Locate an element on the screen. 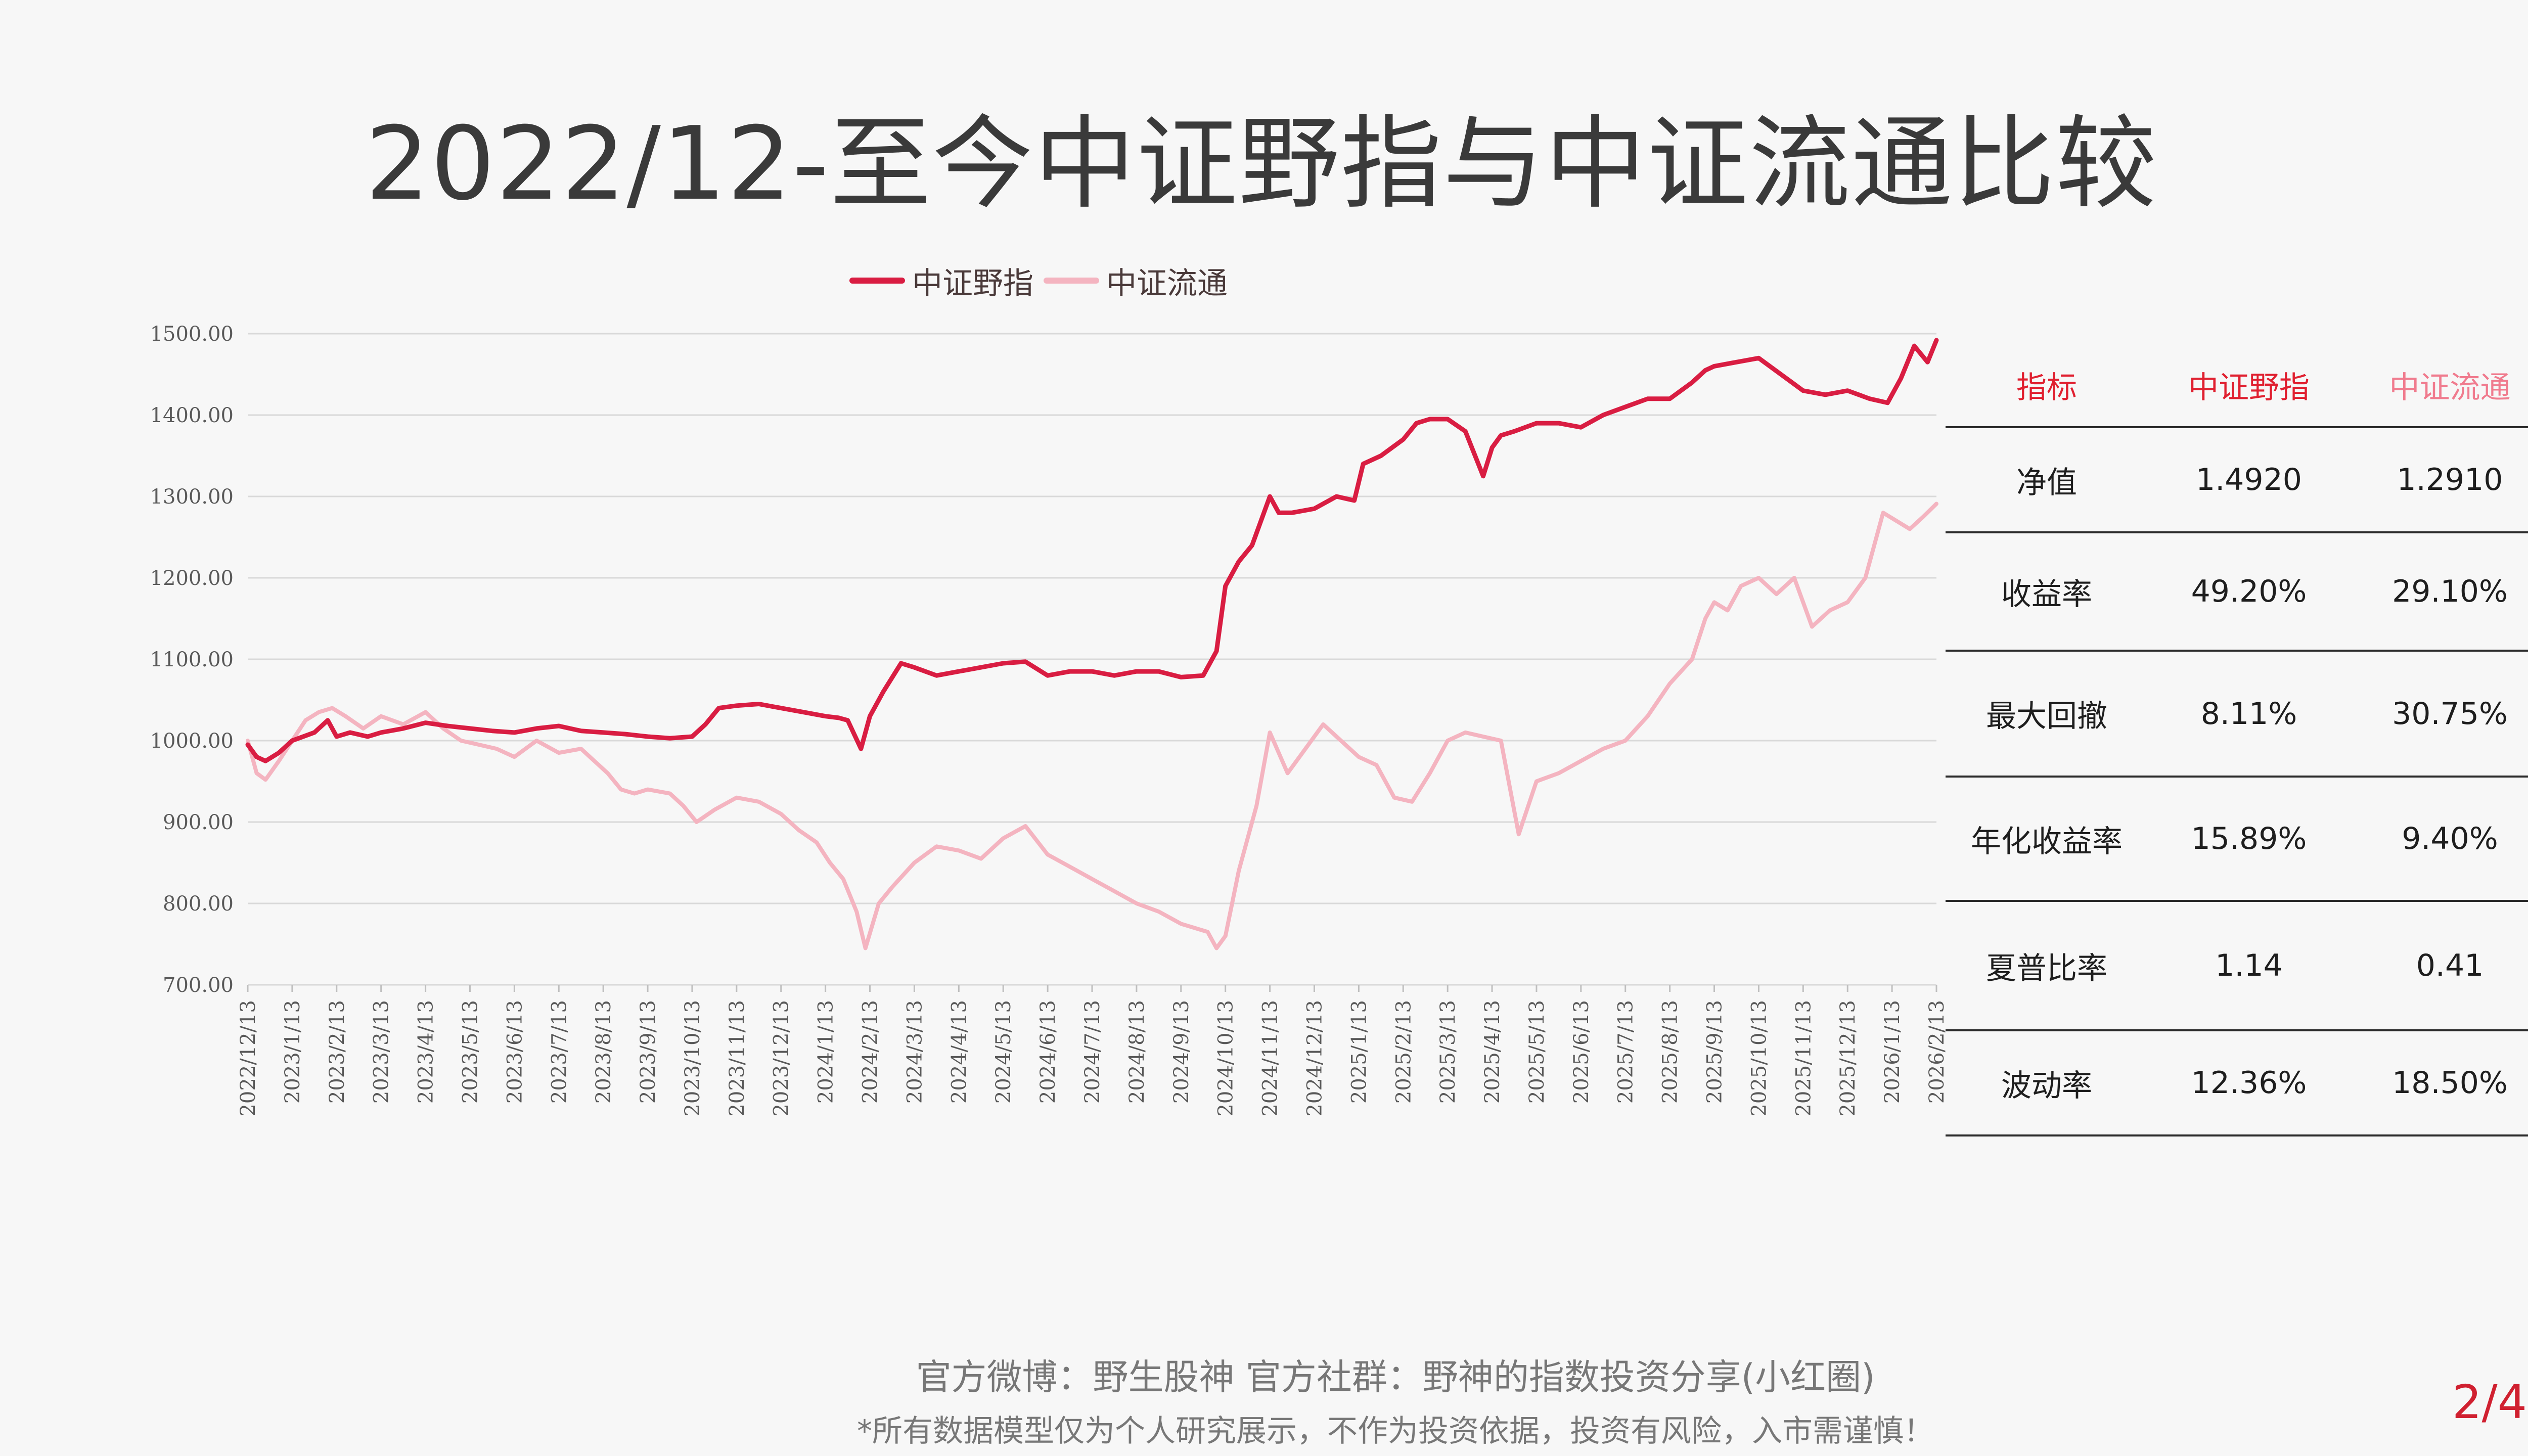  y-tick-label: 900.00 is located at coordinates (199, 822).